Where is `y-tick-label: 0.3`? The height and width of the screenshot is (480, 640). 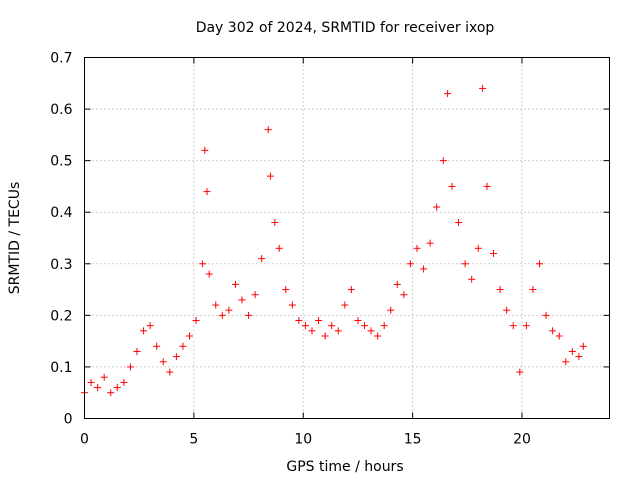 y-tick-label: 0.3 is located at coordinates (61, 265).